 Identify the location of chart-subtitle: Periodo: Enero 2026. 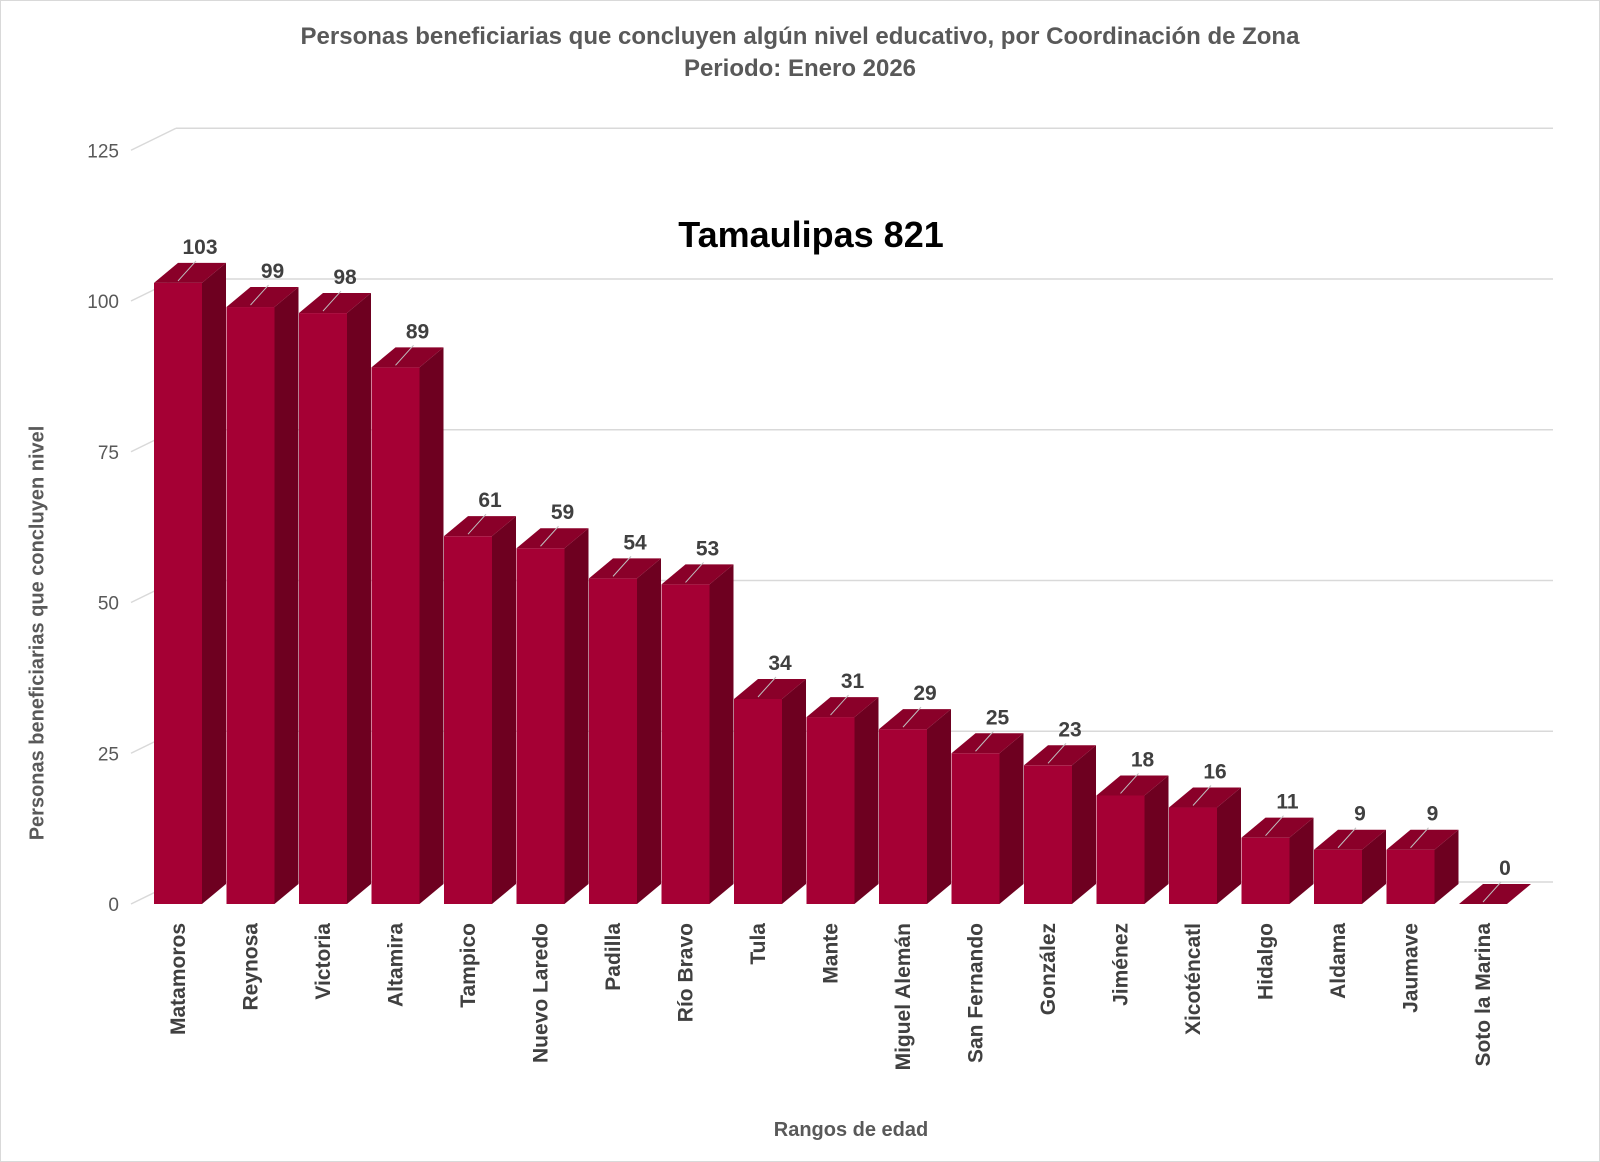
(800, 68).